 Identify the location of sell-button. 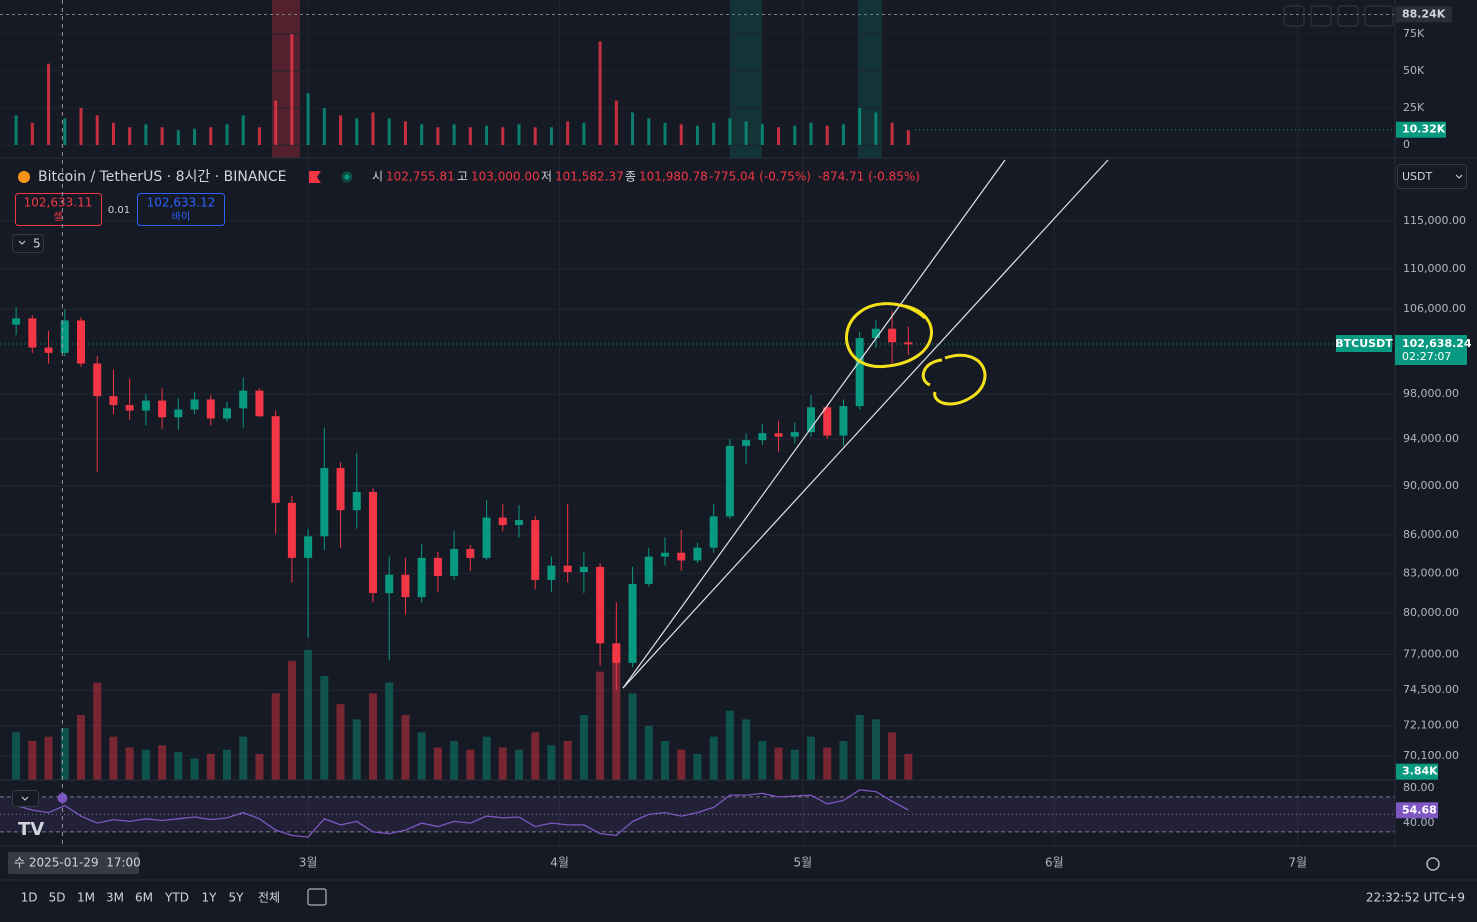
(58, 209).